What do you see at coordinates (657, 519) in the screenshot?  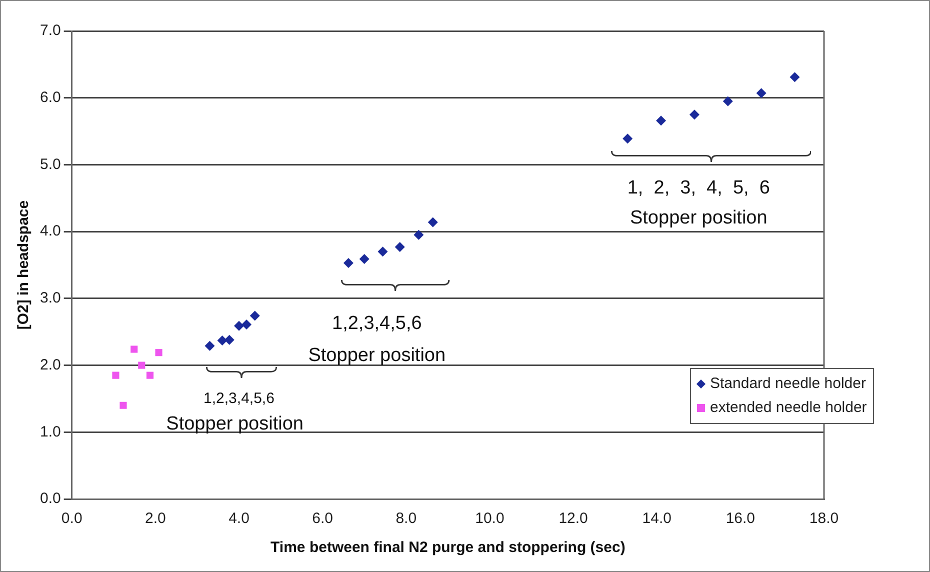 I see `x-tick-label: 14.0` at bounding box center [657, 519].